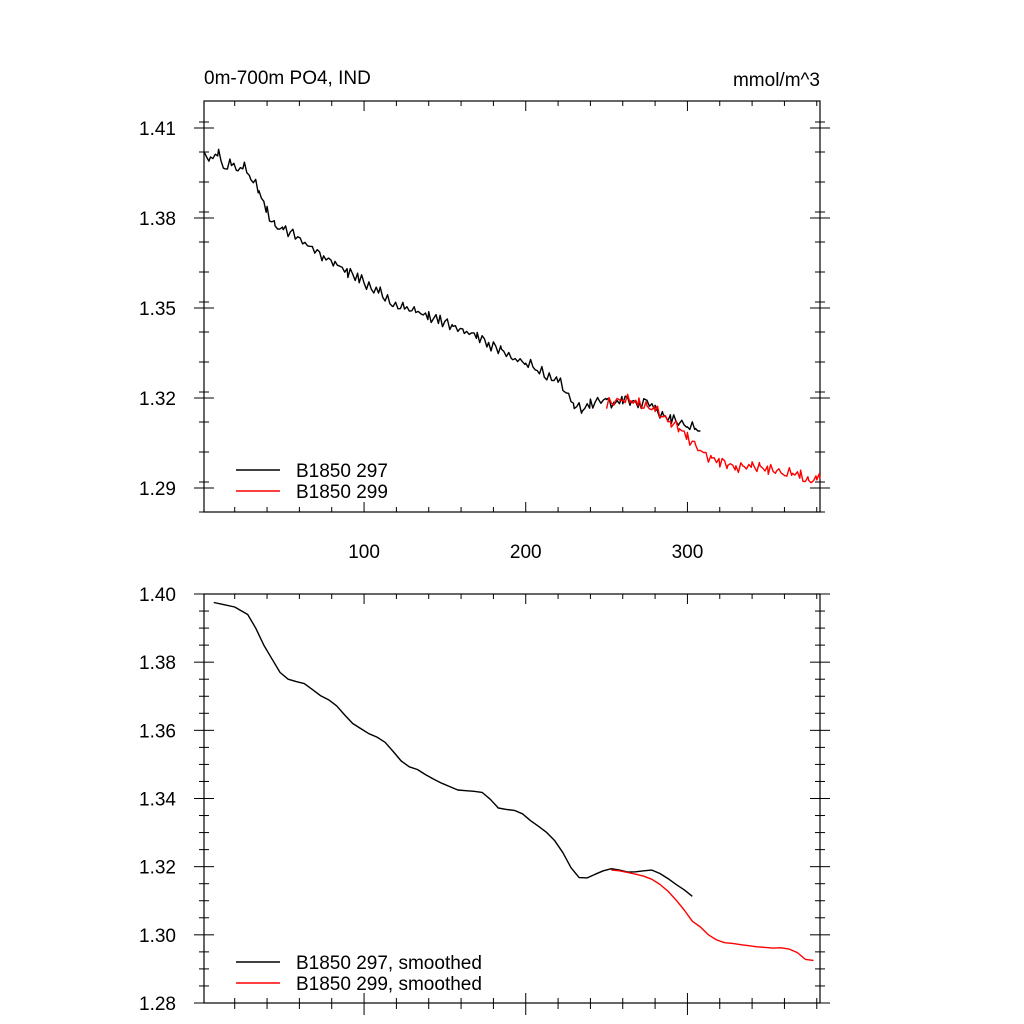 This screenshot has width=1024, height=1024. Describe the element at coordinates (526, 552) in the screenshot. I see `x-tick-label: 200` at that location.